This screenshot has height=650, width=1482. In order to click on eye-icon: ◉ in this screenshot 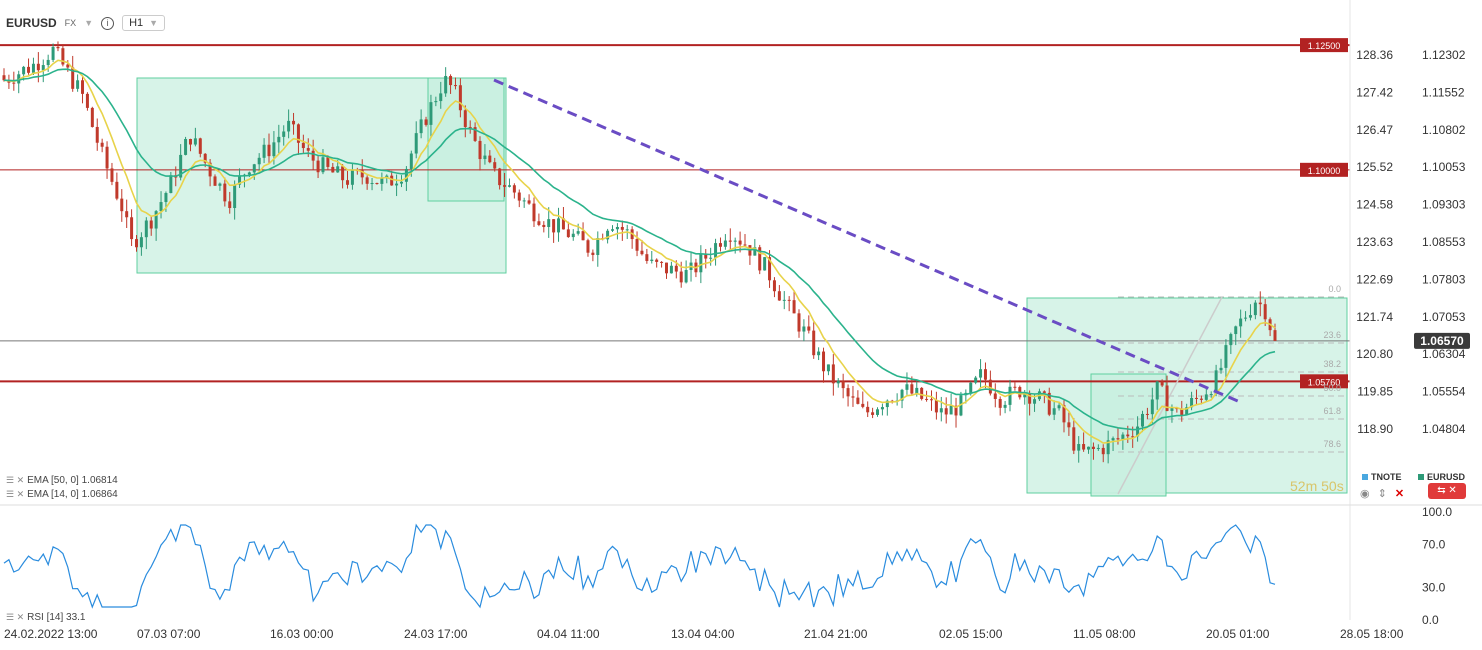, I will do `click(1365, 494)`.